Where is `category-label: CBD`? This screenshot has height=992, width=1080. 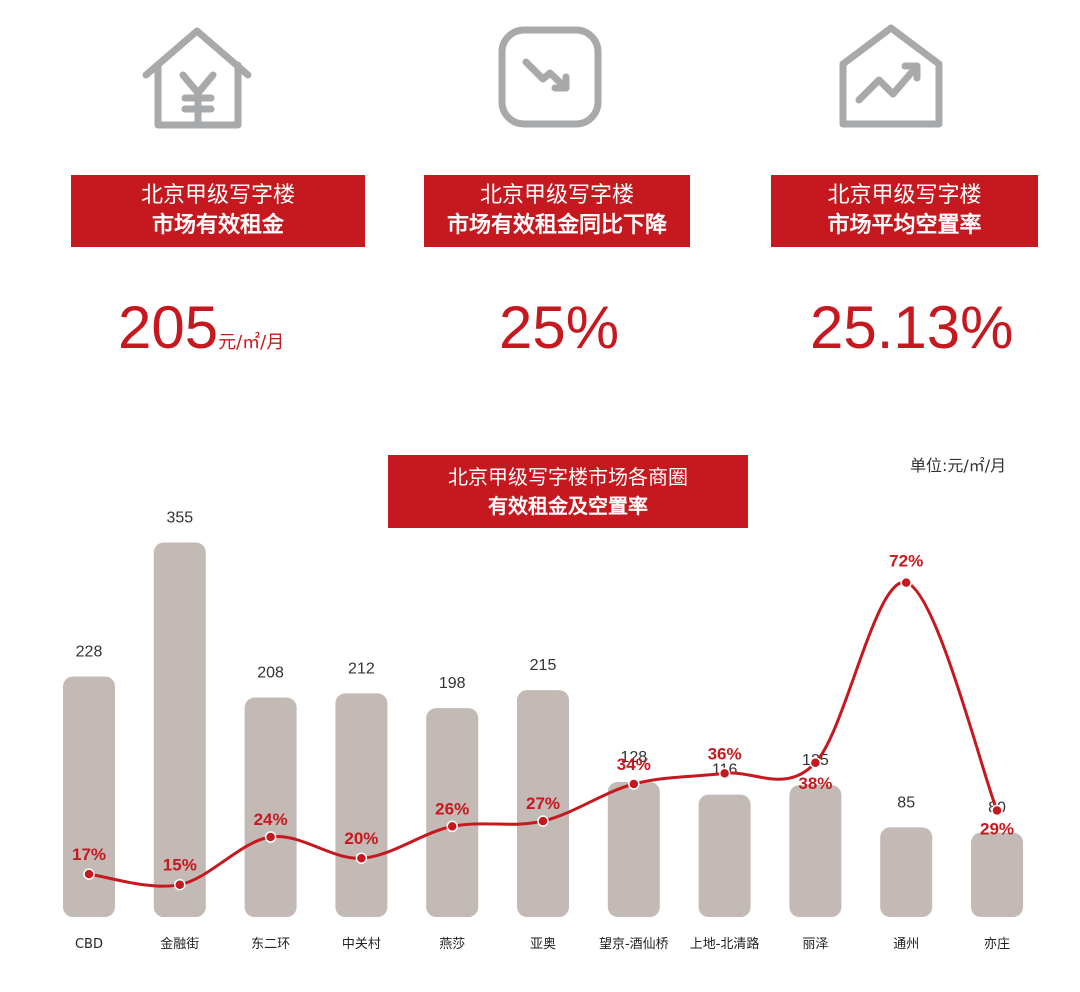 category-label: CBD is located at coordinates (89, 944).